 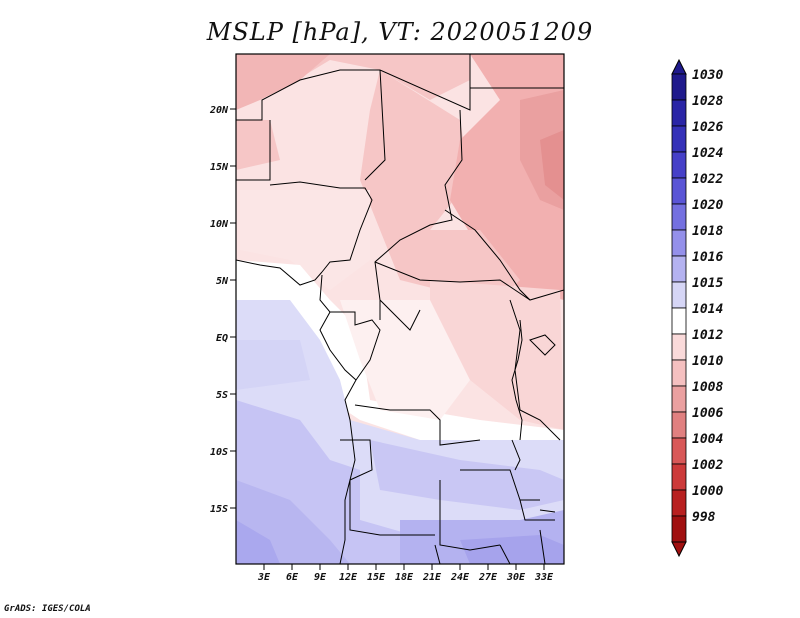 I want to click on lat-axis, so click(x=233, y=308).